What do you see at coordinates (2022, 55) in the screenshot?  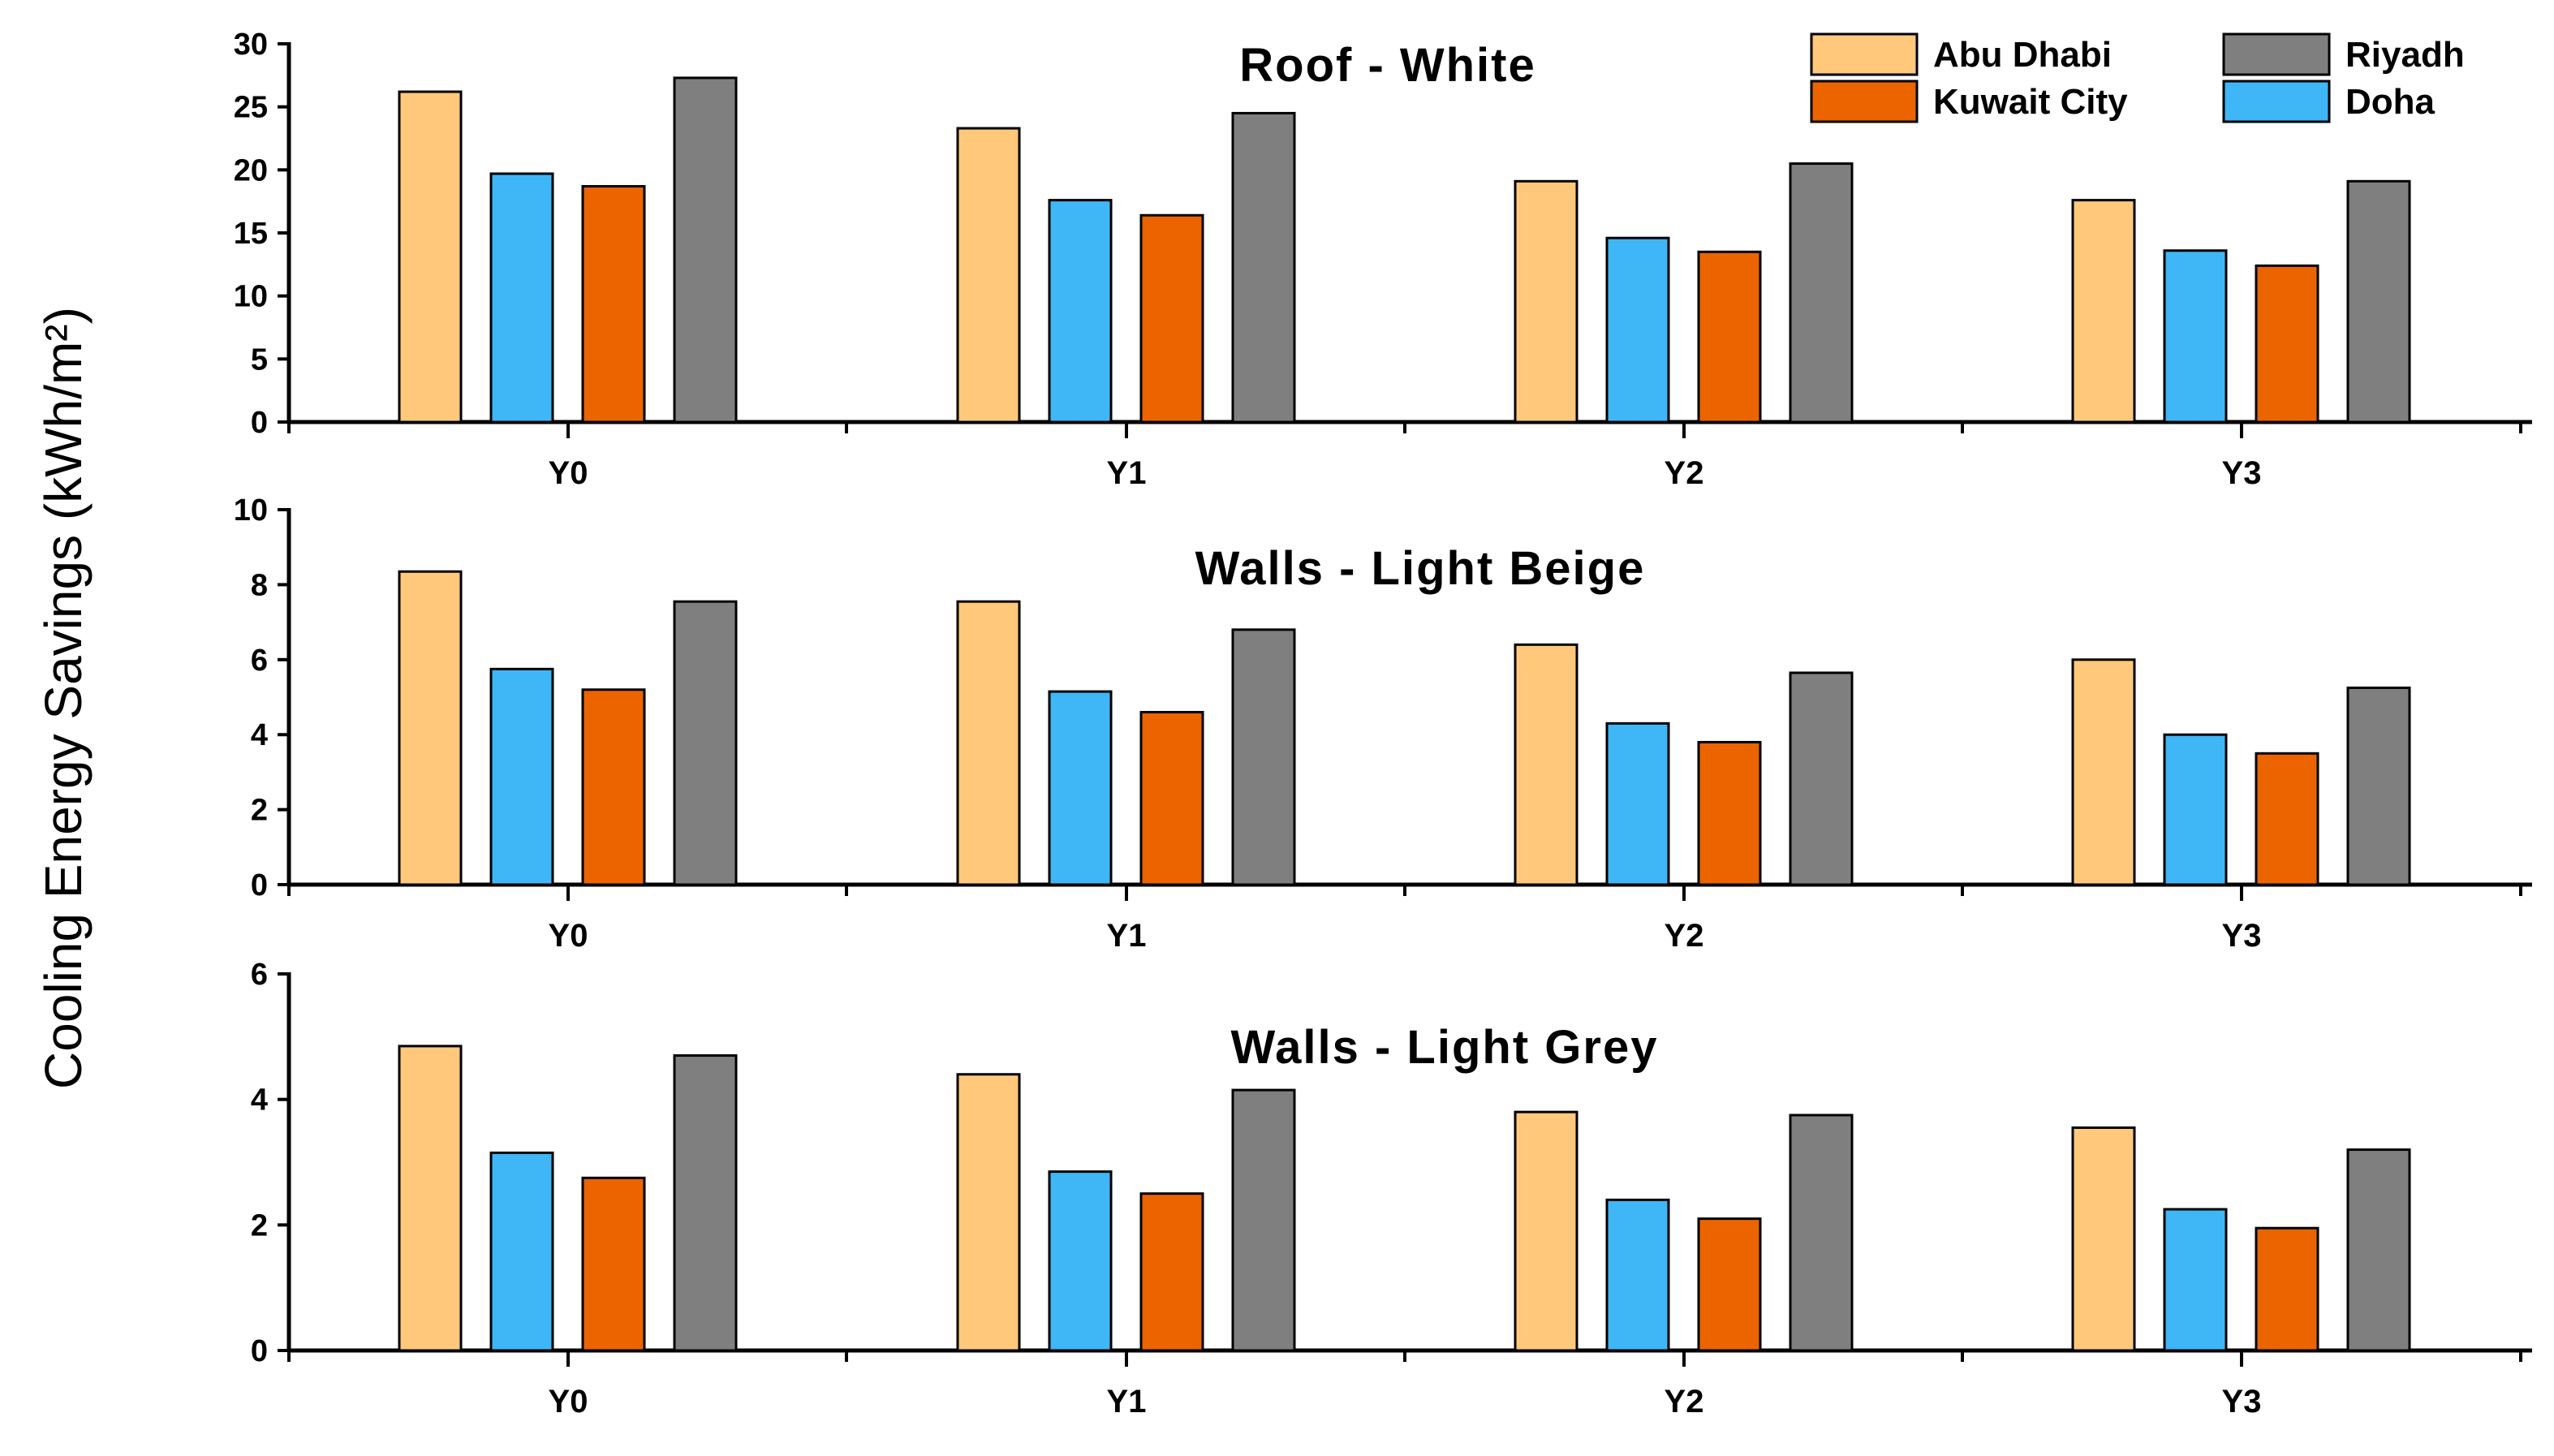 I see `legend-label-abu-dhabi: Abu Dhabi` at bounding box center [2022, 55].